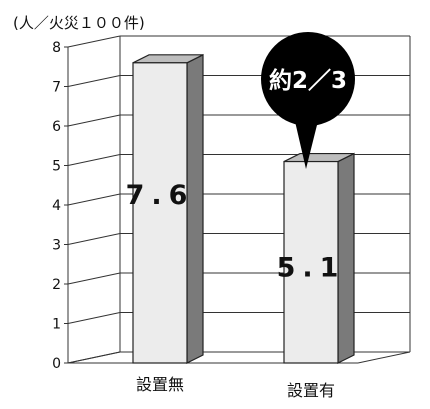 This screenshot has height=409, width=430. What do you see at coordinates (306, 143) in the screenshot?
I see `callout-pointer` at bounding box center [306, 143].